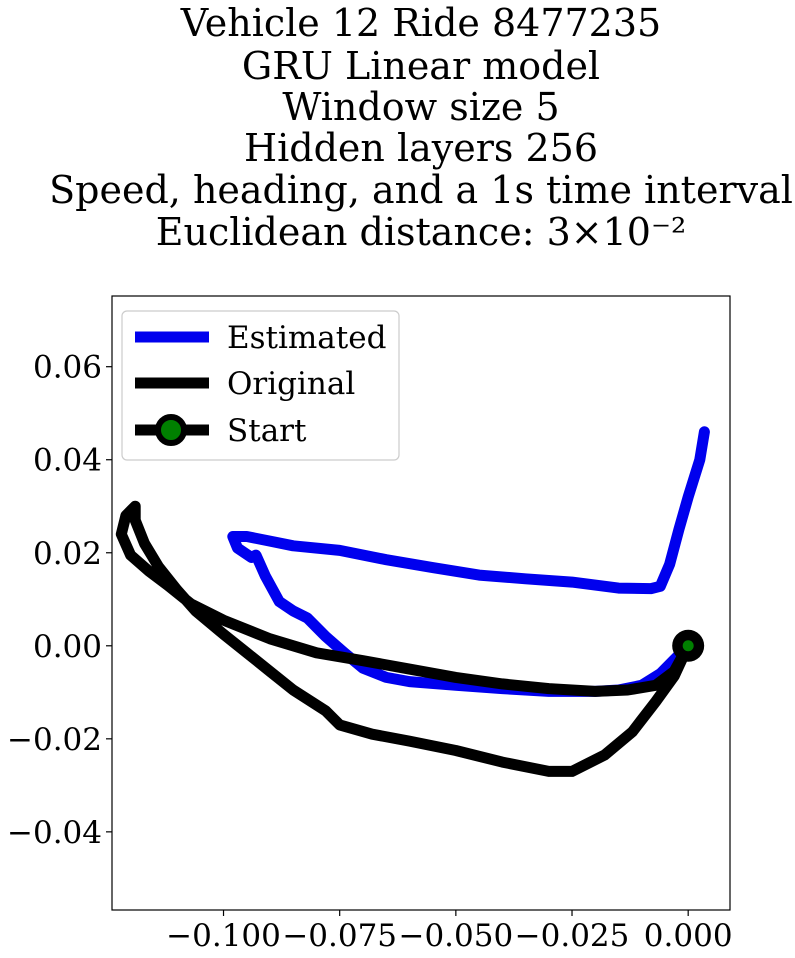 This screenshot has width=795, height=958. What do you see at coordinates (421, 232) in the screenshot?
I see `title-line-6: Euclidean distance: 3×10⁻²` at bounding box center [421, 232].